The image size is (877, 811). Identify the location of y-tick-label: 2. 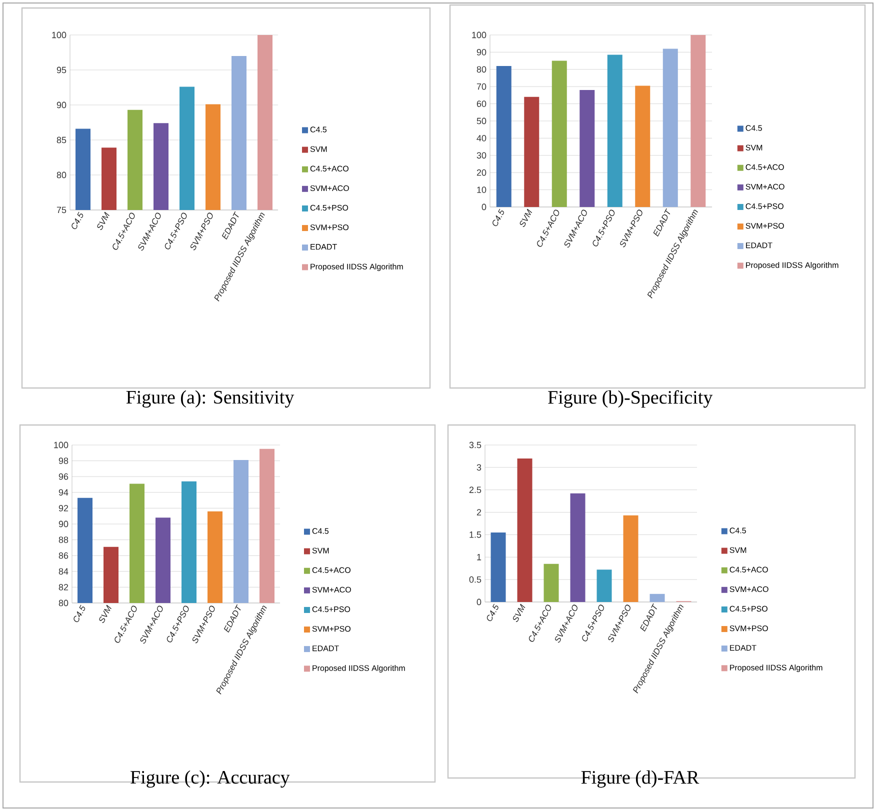
(479, 512).